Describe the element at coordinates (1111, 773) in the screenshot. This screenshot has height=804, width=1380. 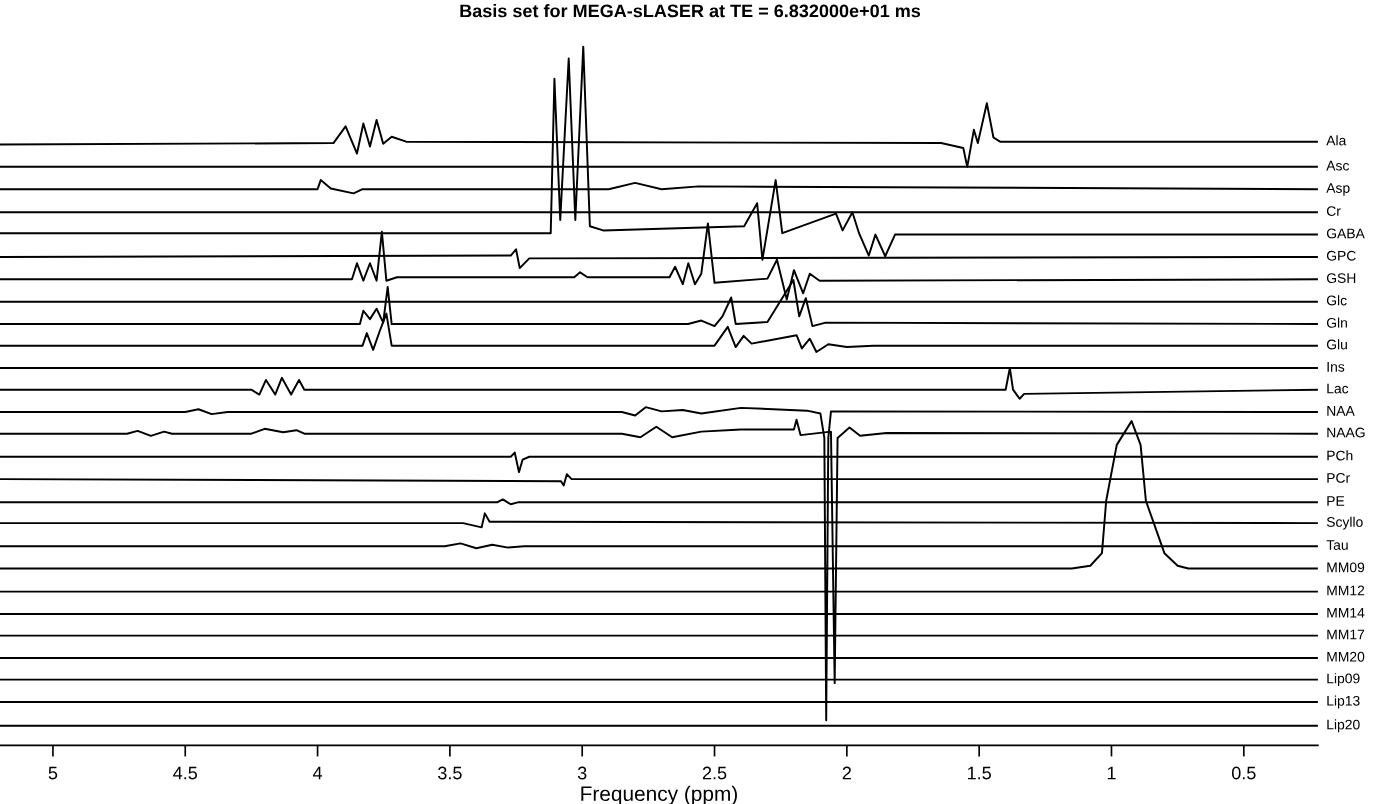
I see `x-tick-label: 1` at that location.